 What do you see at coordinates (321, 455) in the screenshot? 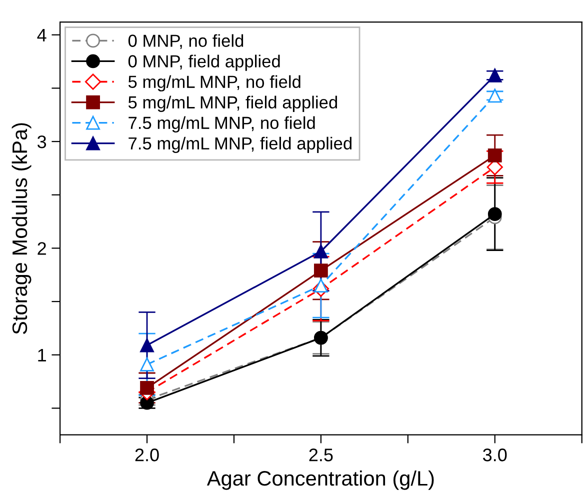
I see `x-tick-label: 2.5` at bounding box center [321, 455].